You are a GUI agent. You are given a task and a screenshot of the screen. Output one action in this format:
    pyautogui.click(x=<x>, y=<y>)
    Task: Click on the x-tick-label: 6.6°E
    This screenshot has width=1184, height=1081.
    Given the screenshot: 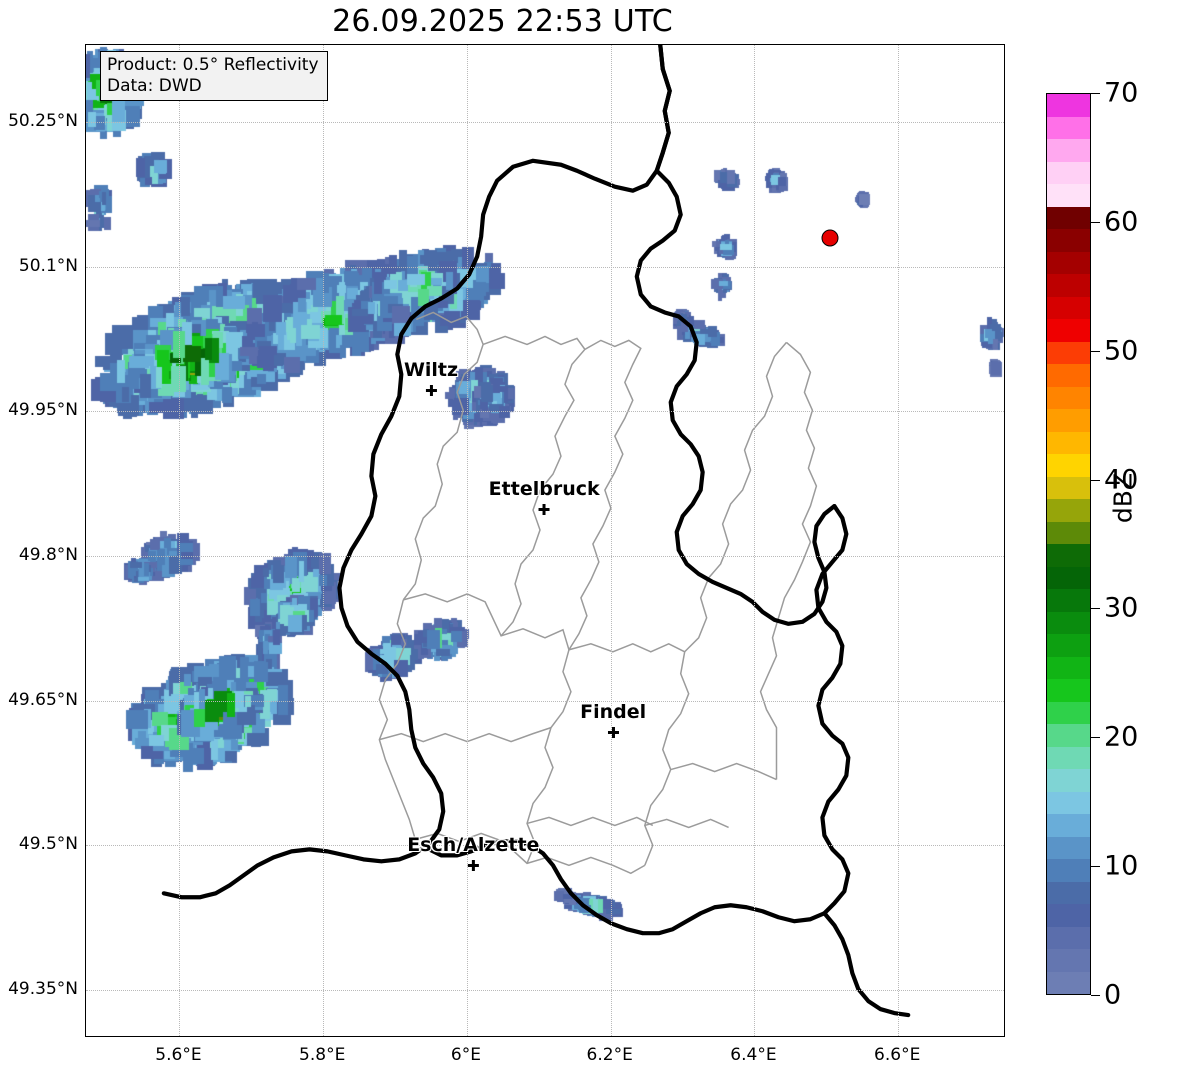 What is the action you would take?
    pyautogui.click(x=897, y=1055)
    